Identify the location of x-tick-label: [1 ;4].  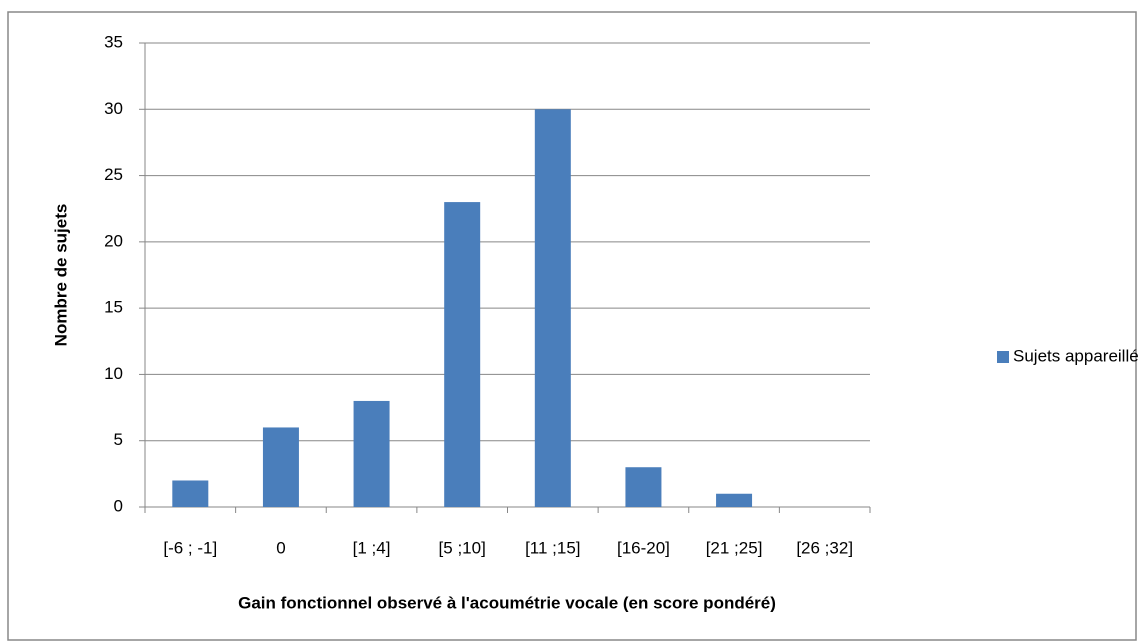
(372, 547).